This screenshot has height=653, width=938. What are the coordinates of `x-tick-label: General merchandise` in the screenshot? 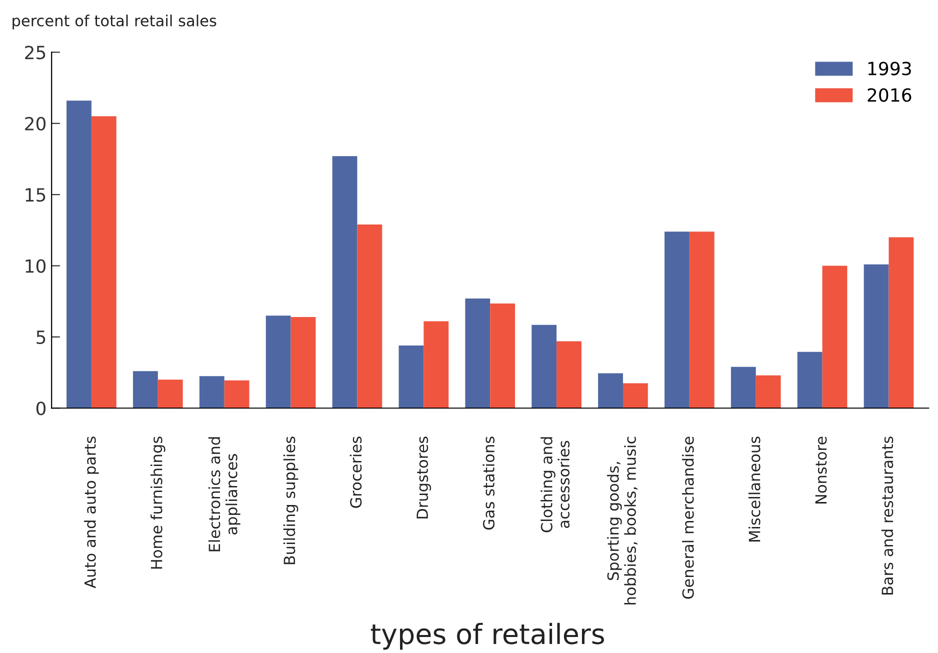 It's located at (688, 517).